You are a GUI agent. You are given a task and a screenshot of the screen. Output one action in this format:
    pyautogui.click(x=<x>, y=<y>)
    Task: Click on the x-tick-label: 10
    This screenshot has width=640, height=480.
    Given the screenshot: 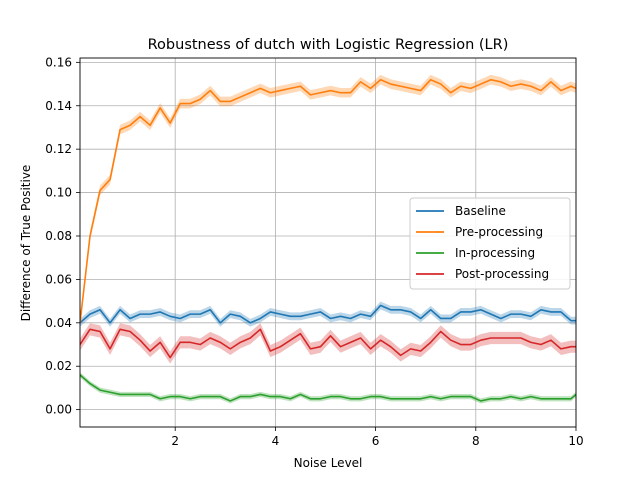 What is the action you would take?
    pyautogui.click(x=575, y=441)
    